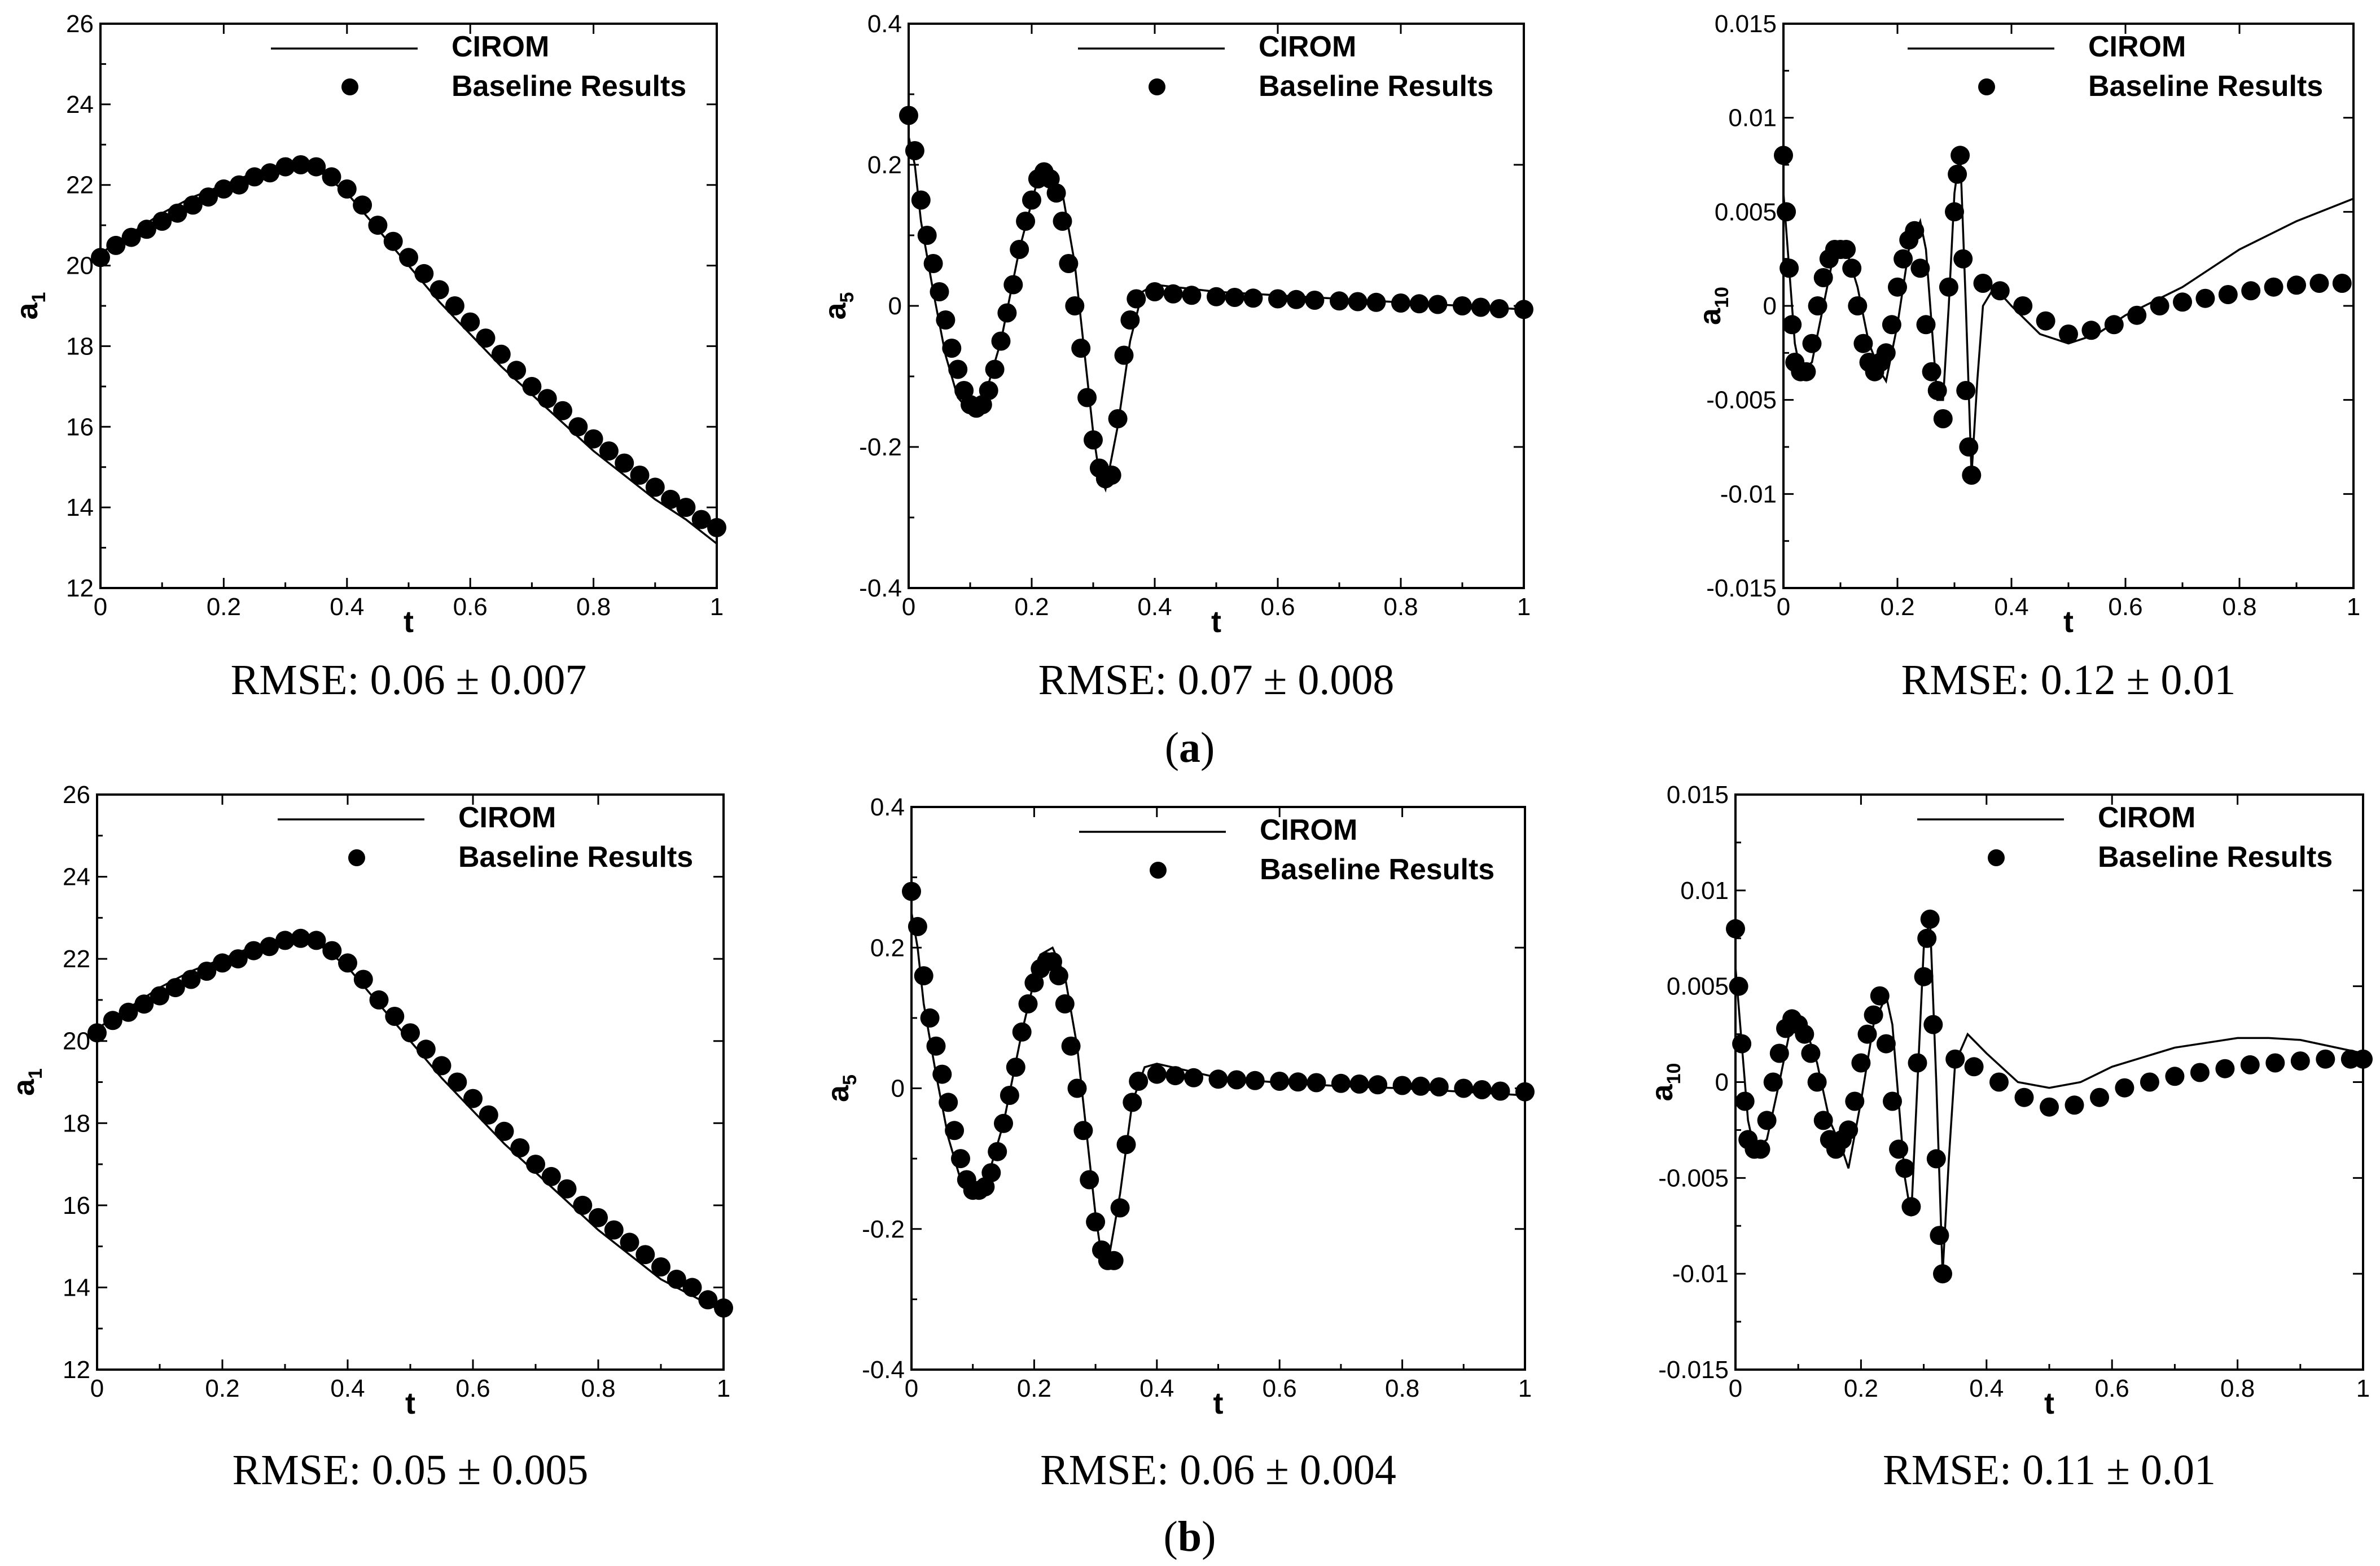  I want to click on y-tick-label: -0.01, so click(1700, 1274).